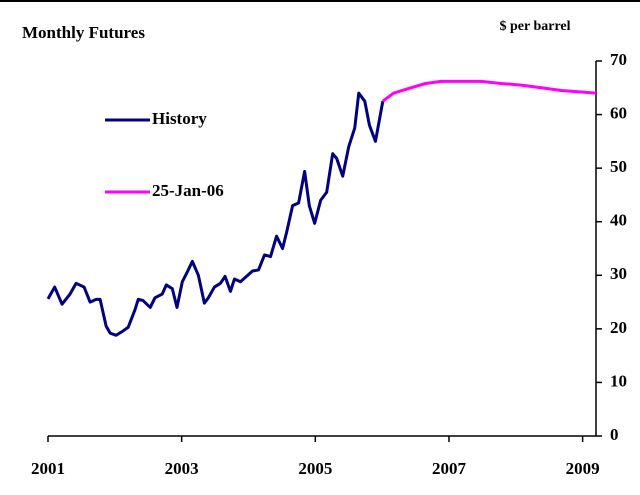  What do you see at coordinates (182, 468) in the screenshot?
I see `x-tick-label: 2003` at bounding box center [182, 468].